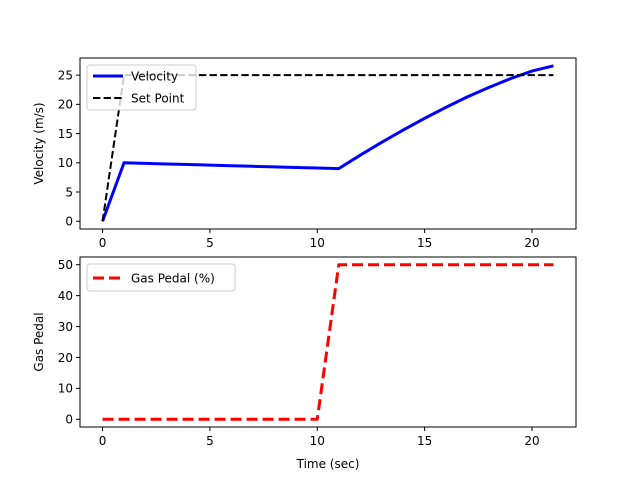 This screenshot has width=640, height=480. What do you see at coordinates (154, 77) in the screenshot?
I see `legend-label-velocity: Velocity` at bounding box center [154, 77].